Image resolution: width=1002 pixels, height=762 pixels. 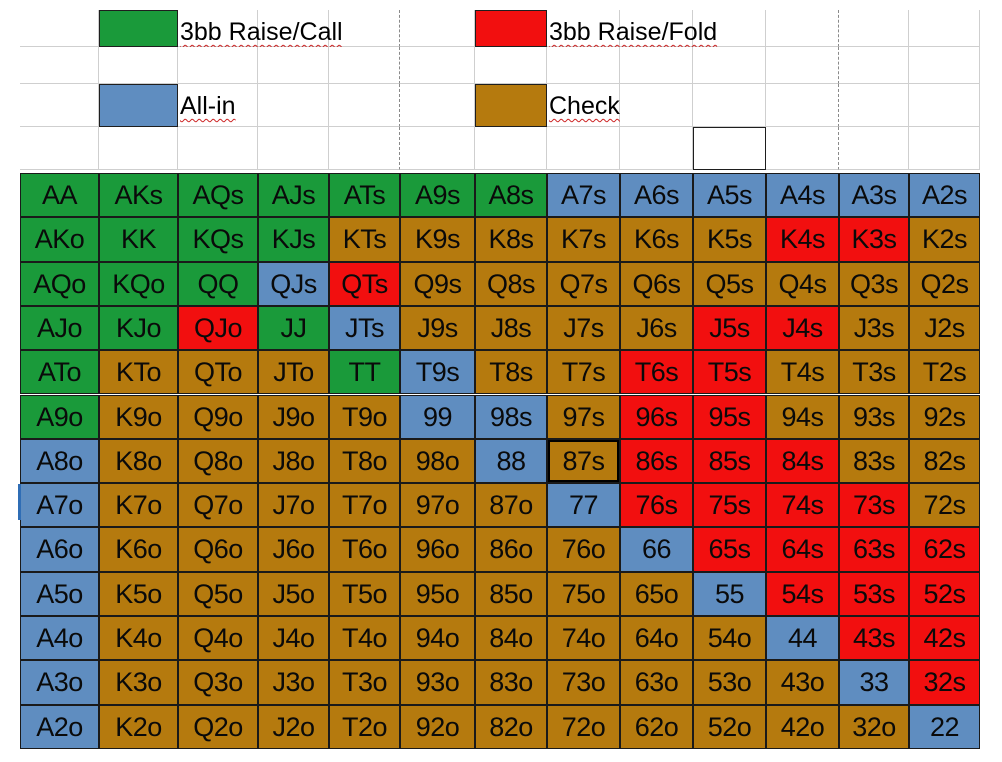 What do you see at coordinates (138, 593) in the screenshot?
I see `hand-cell-K5o: K5o` at bounding box center [138, 593].